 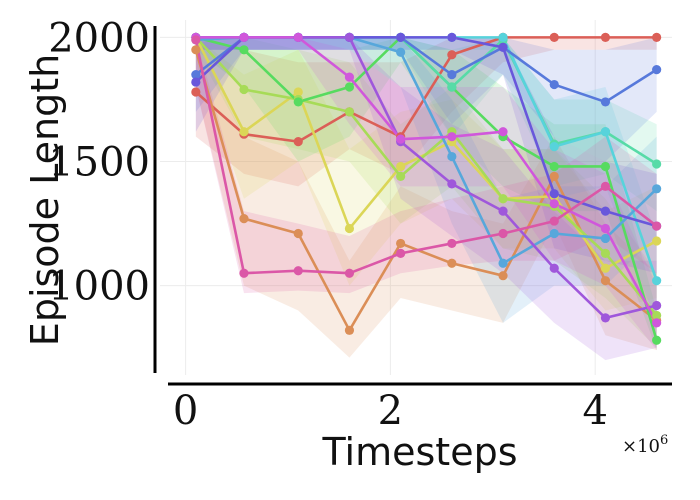 What do you see at coordinates (99, 287) in the screenshot?
I see `y-tick-label-0: 1000` at bounding box center [99, 287].